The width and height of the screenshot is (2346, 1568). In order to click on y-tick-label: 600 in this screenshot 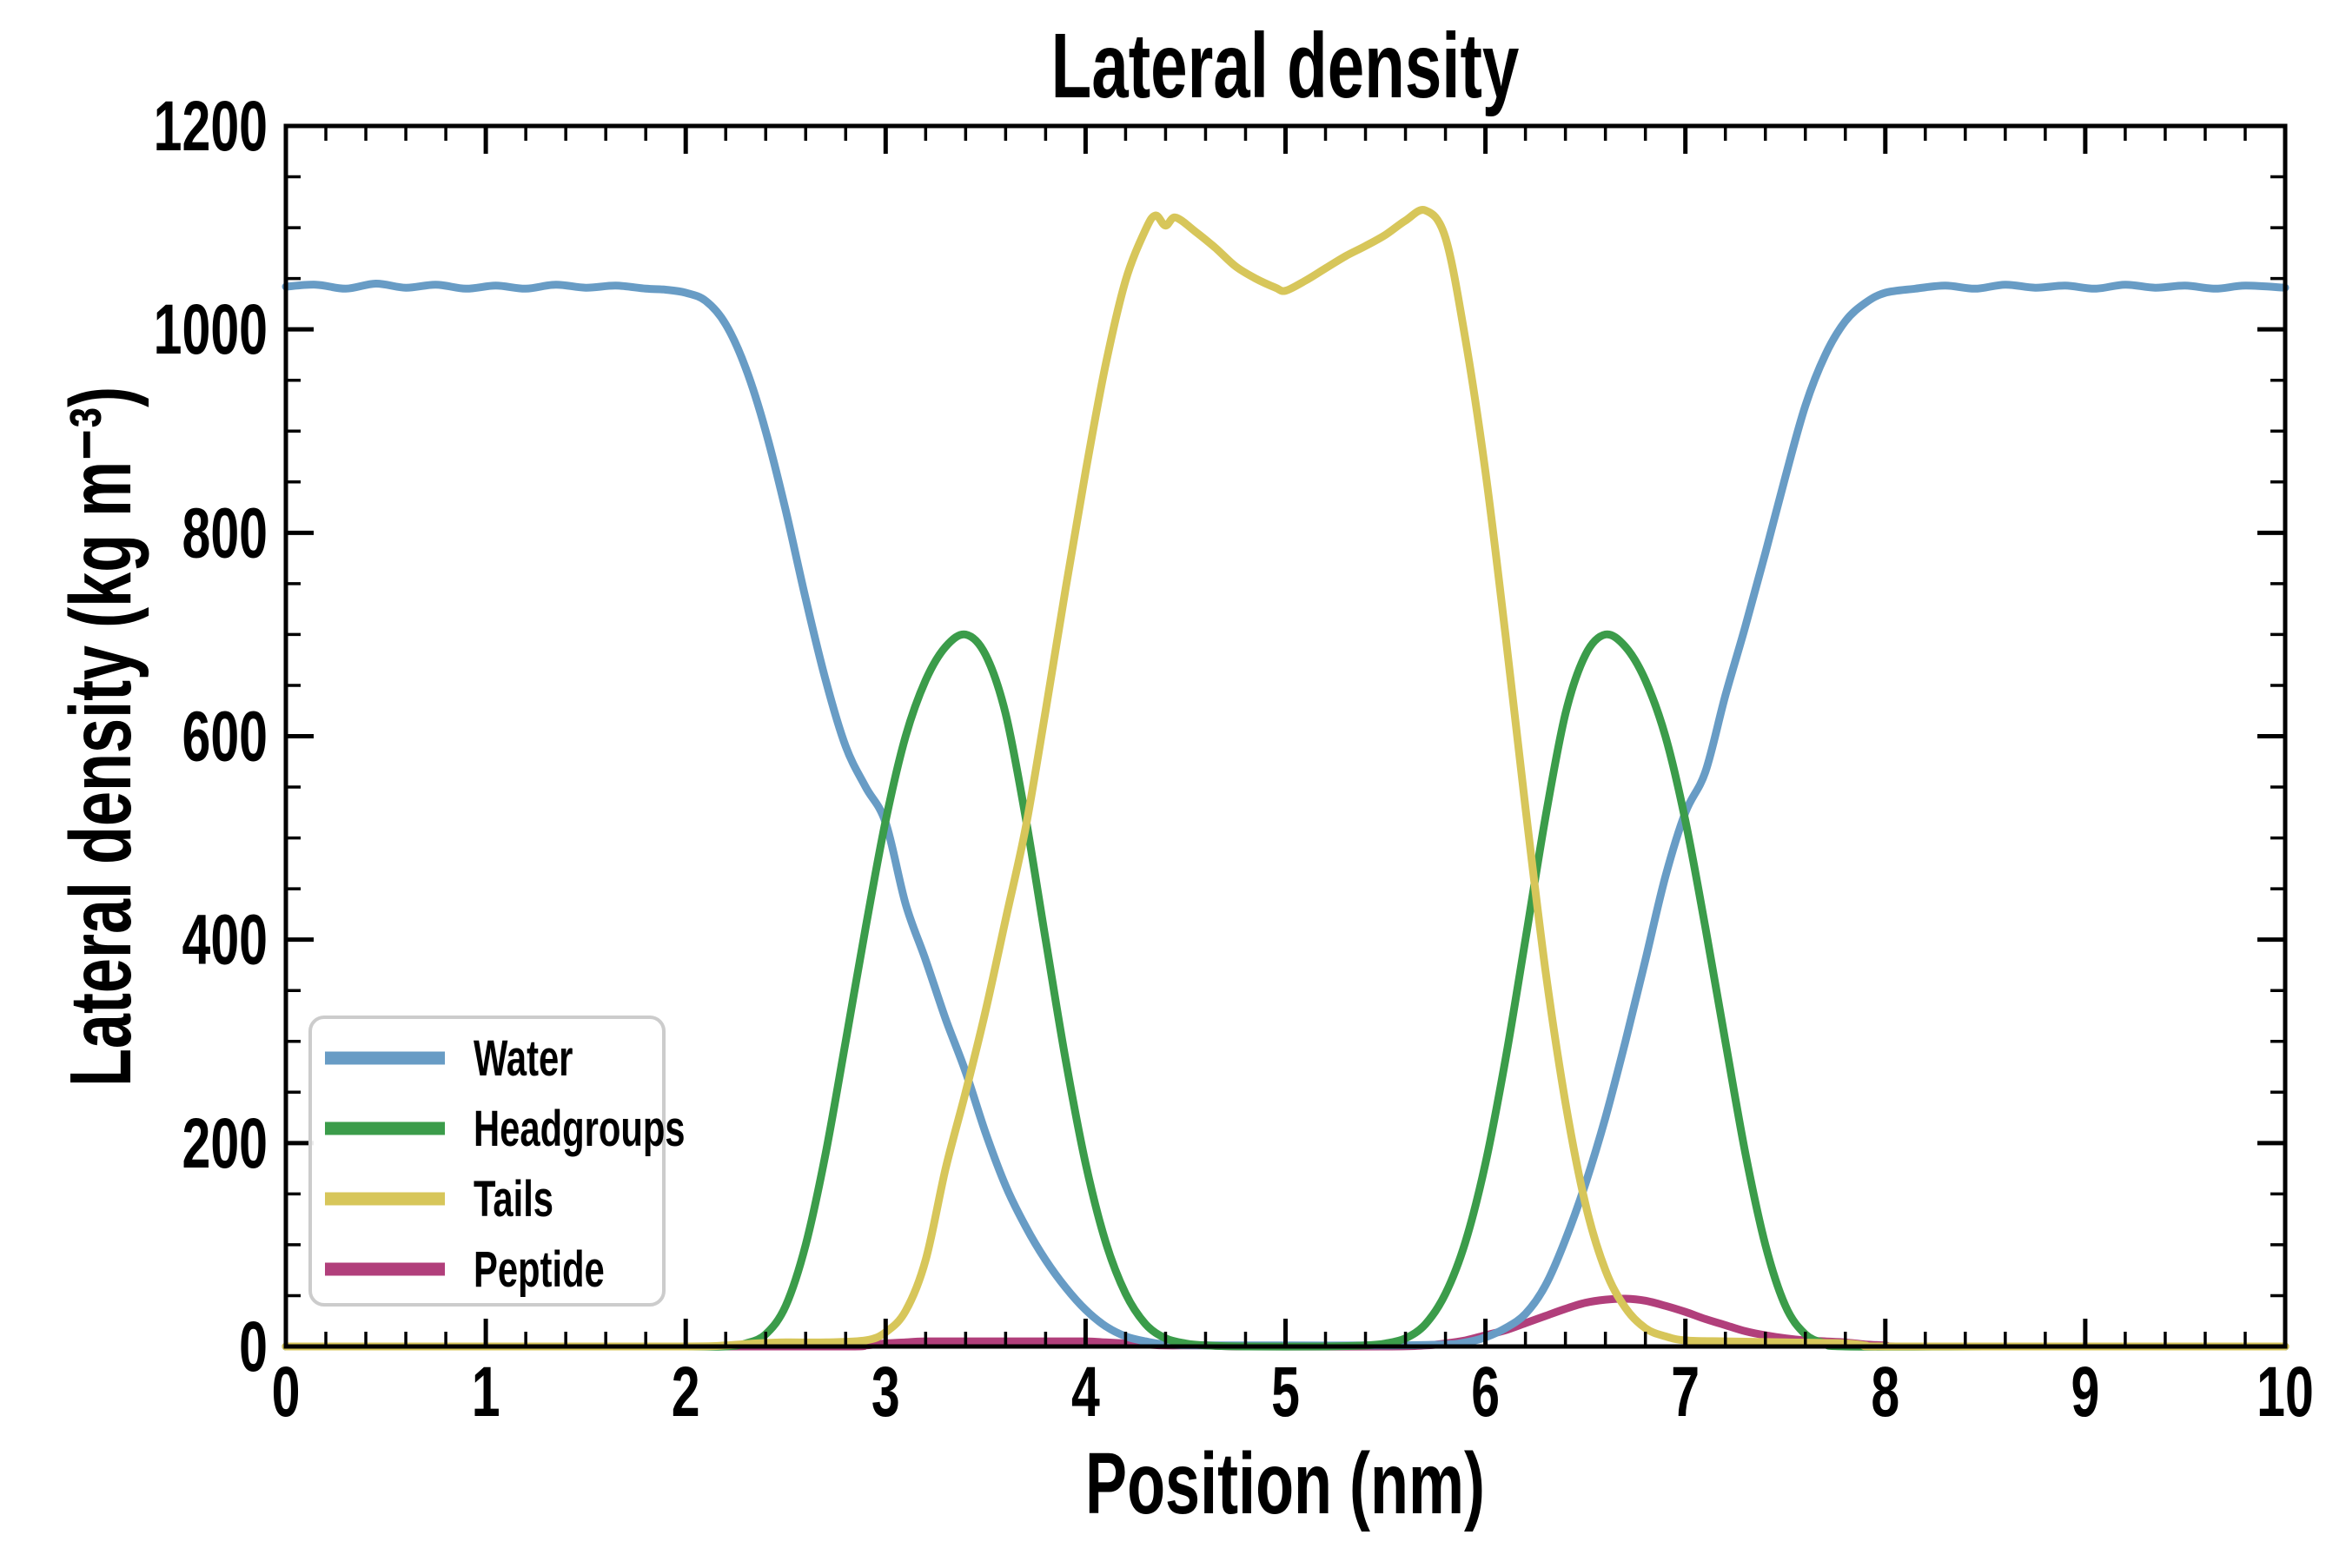, I will do `click(225, 737)`.